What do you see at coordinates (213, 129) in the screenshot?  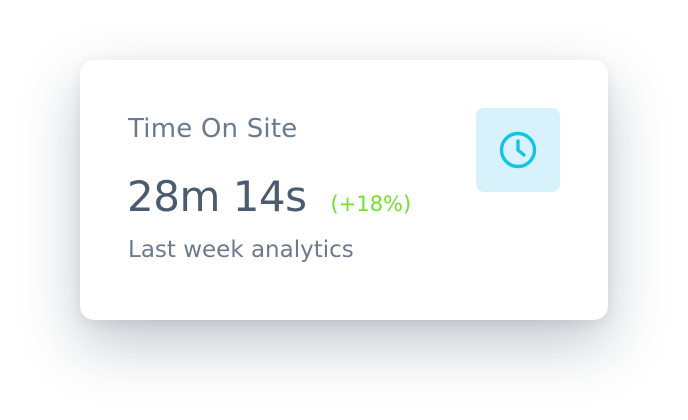 I see `card-title: Time On Site` at bounding box center [213, 129].